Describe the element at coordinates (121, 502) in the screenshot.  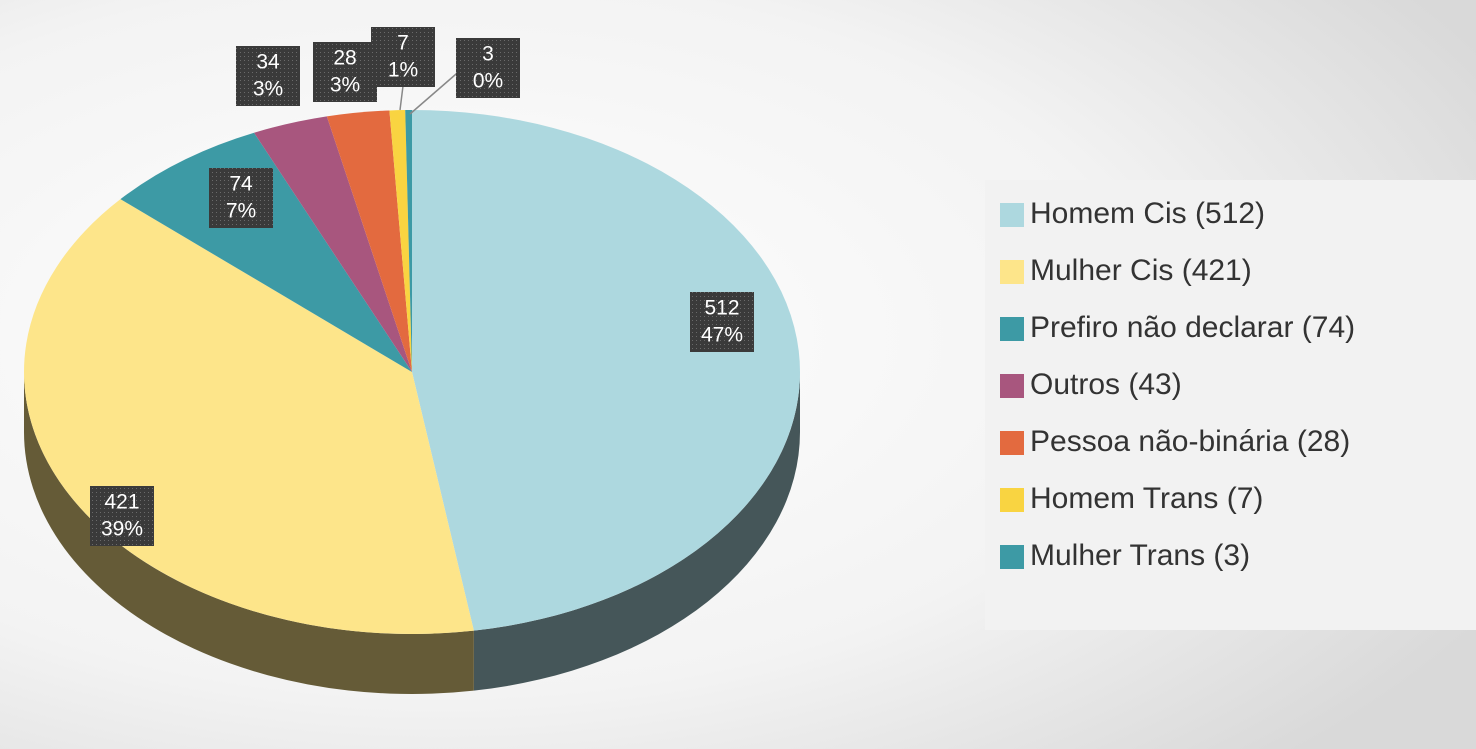
I see `data-label-value: 421` at that location.